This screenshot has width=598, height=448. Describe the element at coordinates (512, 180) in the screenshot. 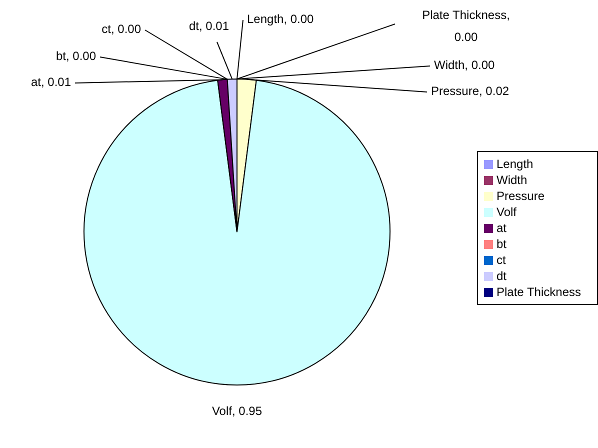

I see `legend-label: Width` at that location.